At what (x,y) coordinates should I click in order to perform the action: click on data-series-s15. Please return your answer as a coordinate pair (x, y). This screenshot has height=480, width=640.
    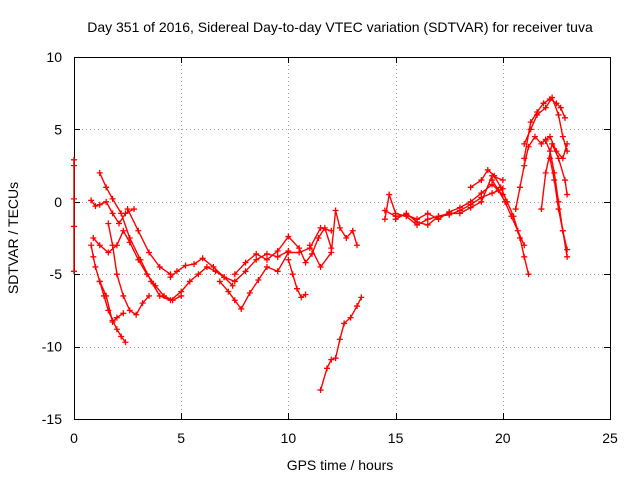
    Looking at the image, I should click on (443, 206).